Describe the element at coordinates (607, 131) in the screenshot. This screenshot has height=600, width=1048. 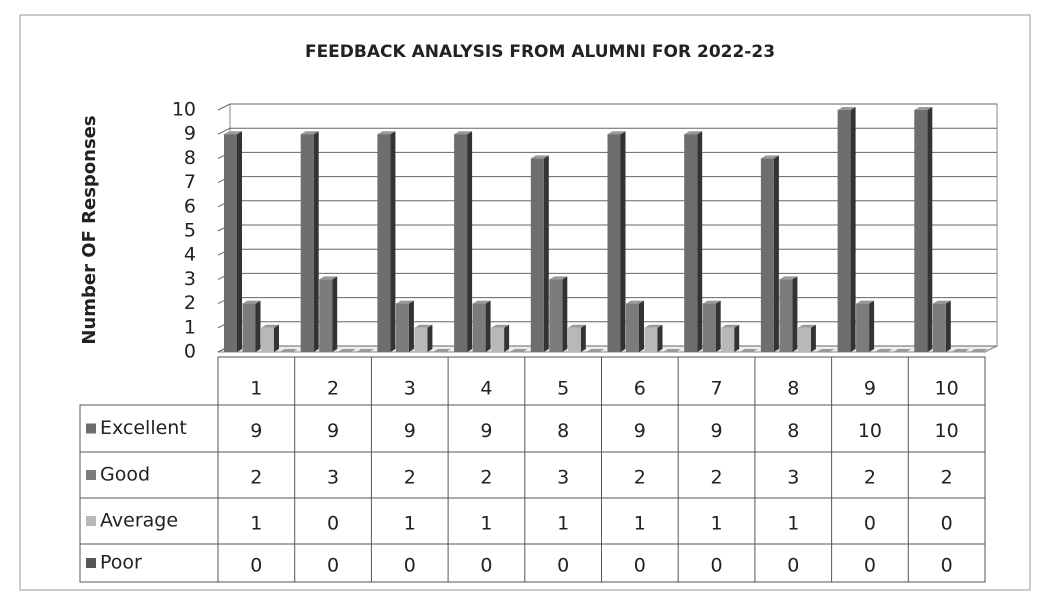
I see `grid-line` at that location.